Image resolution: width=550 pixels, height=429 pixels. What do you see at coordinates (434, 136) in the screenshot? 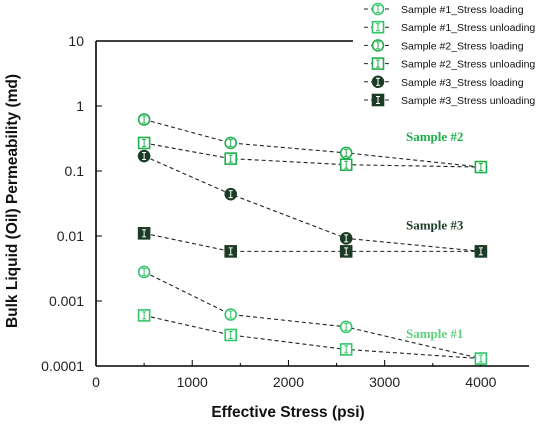
I see `annotation-label: Sample #2` at bounding box center [434, 136].